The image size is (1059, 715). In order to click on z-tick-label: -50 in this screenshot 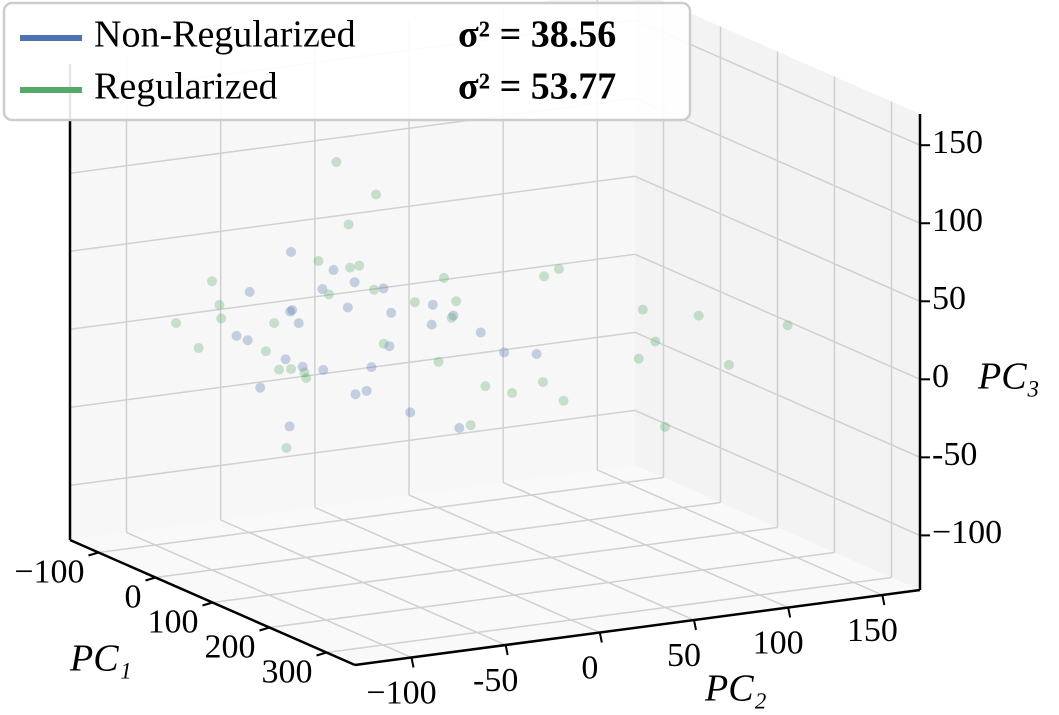, I will do `click(954, 454)`.